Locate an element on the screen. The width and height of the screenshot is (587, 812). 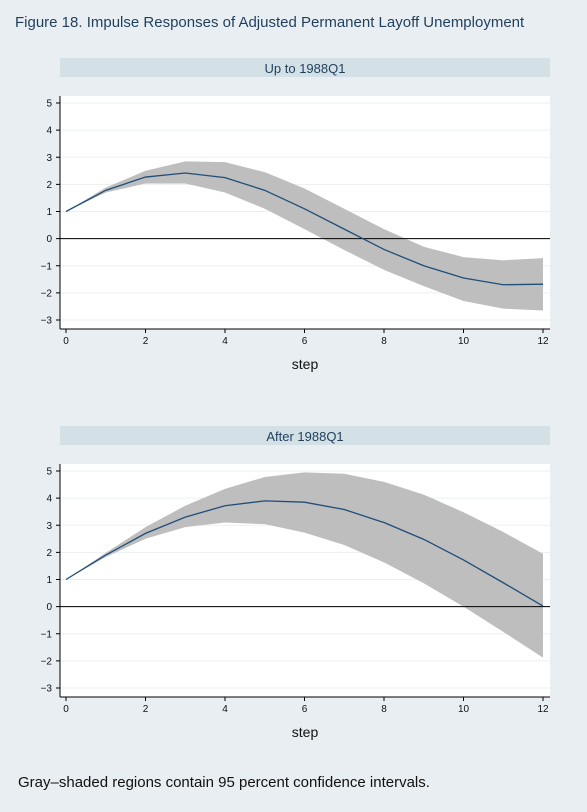
panel-title: After 1988Q1 is located at coordinates (304, 436).